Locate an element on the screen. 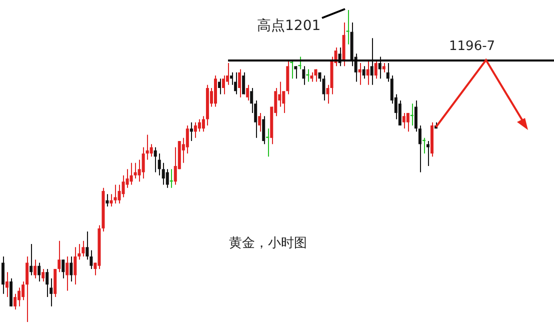 This screenshot has height=328, width=554. annotation: 高点1201 is located at coordinates (289, 26).